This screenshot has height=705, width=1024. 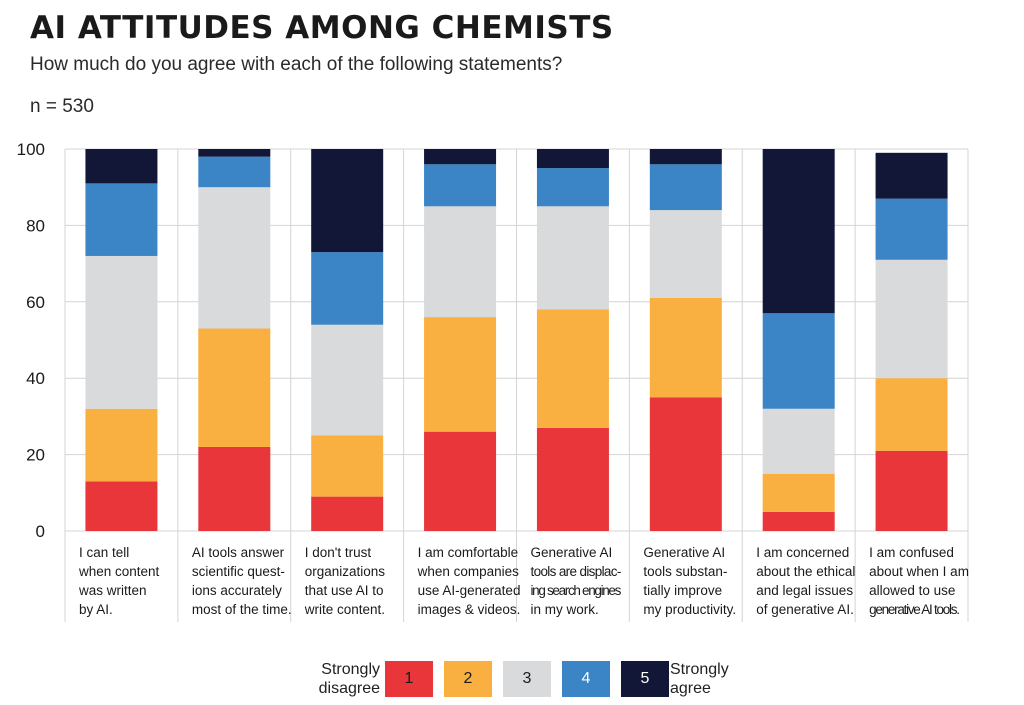 I want to click on y-tick-label: 20, so click(x=35, y=455).